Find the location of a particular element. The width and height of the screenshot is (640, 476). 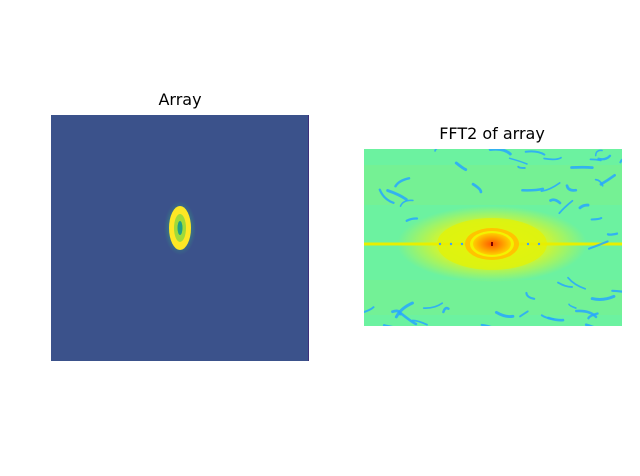

left-heatmap-edge is located at coordinates (308, 238).